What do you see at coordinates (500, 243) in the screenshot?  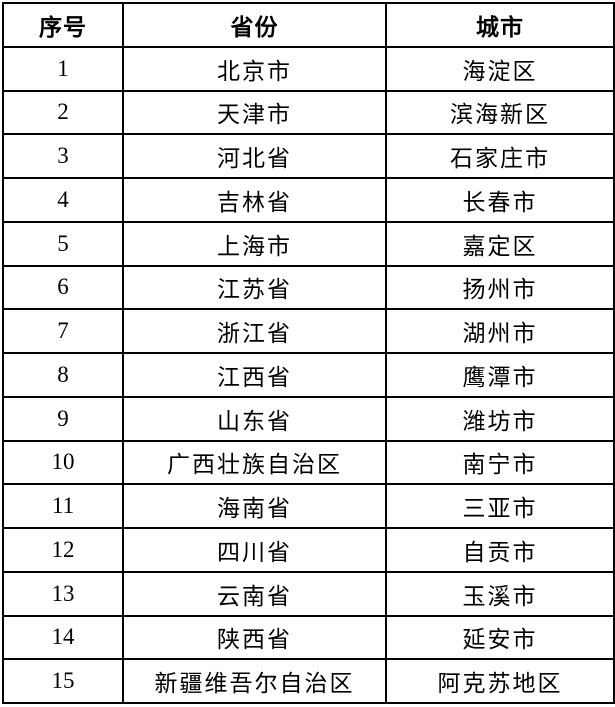 I see `cell-city: 嘉定区` at bounding box center [500, 243].